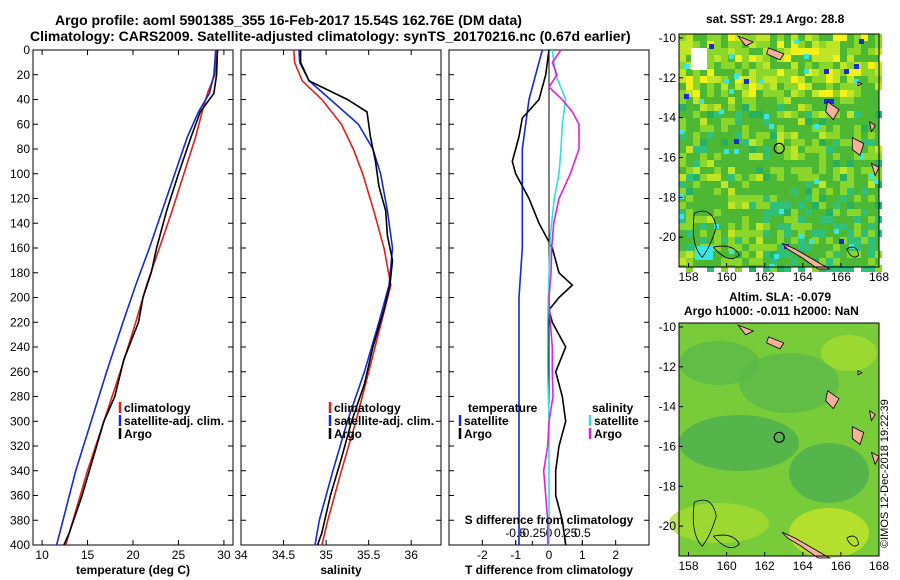 The width and height of the screenshot is (900, 580). I want to click on salinity-xlabel: salinity, so click(341, 570).